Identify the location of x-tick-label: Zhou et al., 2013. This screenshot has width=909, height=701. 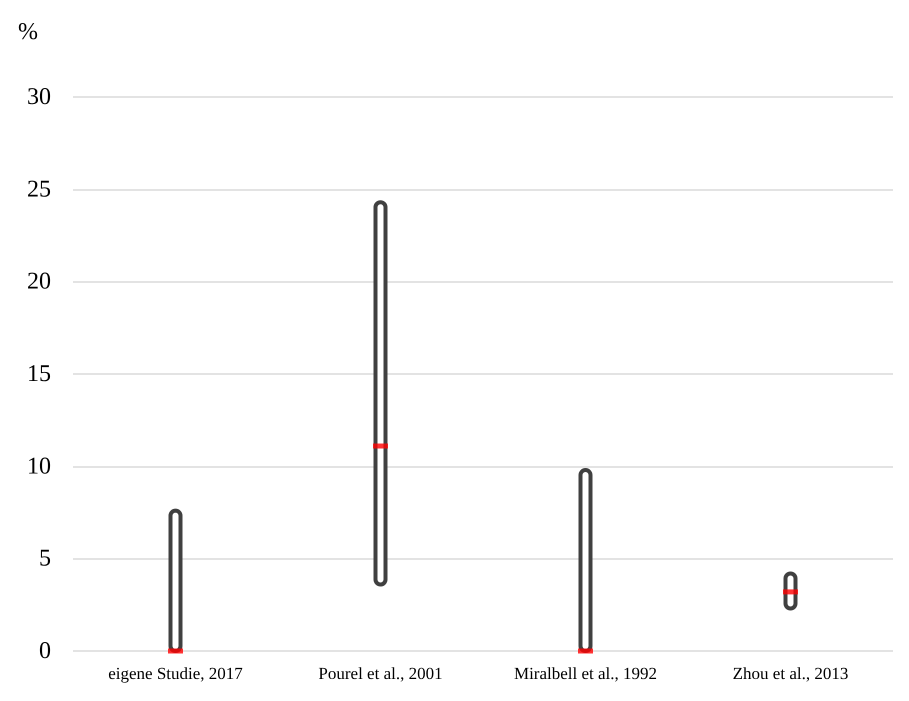
(790, 673).